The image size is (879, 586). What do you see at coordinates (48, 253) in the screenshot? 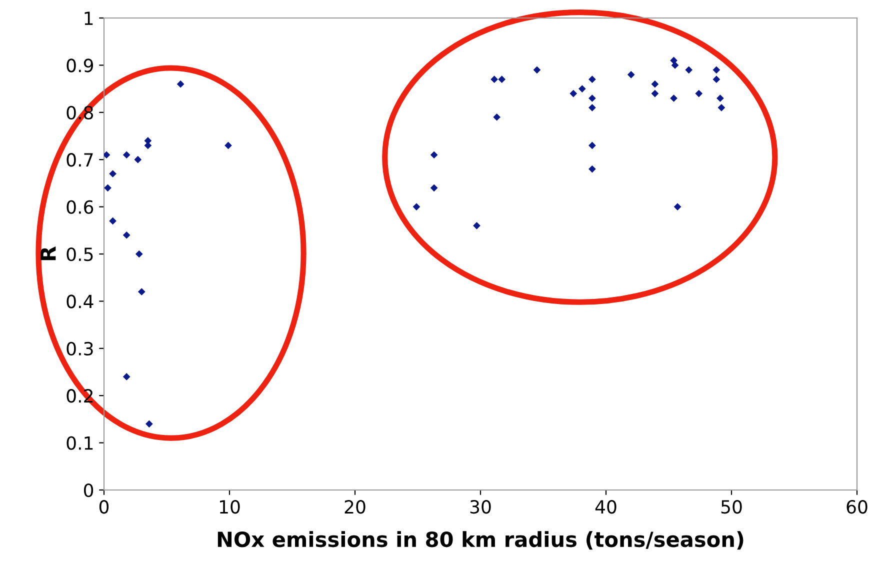
I see `y-axis-title: R` at bounding box center [48, 253].